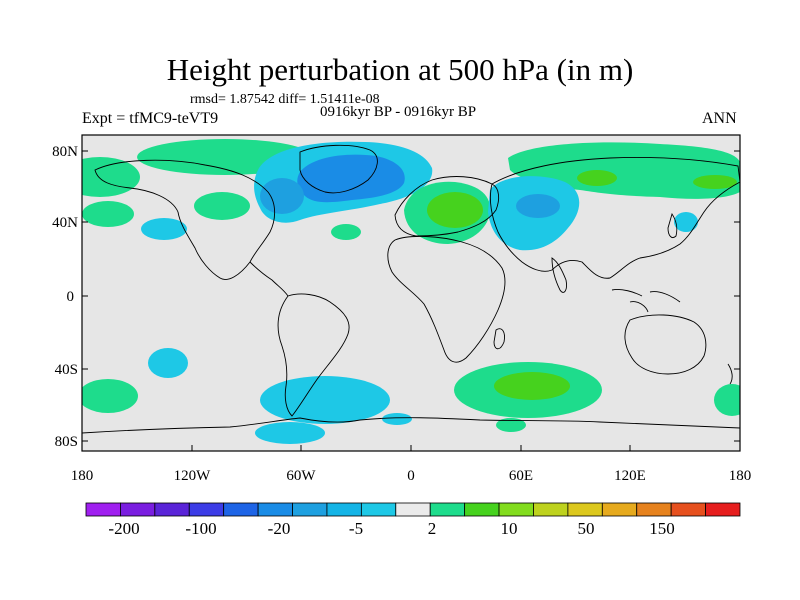 The height and width of the screenshot is (600, 800). I want to click on plot-title: Height perturbation at 500 hPa (in m), so click(400, 69).